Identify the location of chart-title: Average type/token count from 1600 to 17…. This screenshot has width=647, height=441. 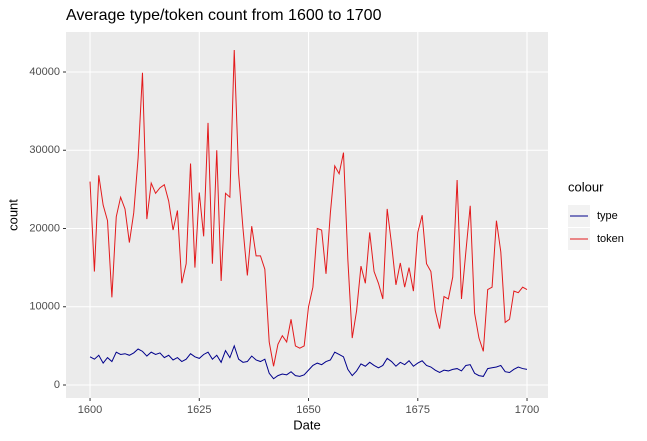
(224, 15).